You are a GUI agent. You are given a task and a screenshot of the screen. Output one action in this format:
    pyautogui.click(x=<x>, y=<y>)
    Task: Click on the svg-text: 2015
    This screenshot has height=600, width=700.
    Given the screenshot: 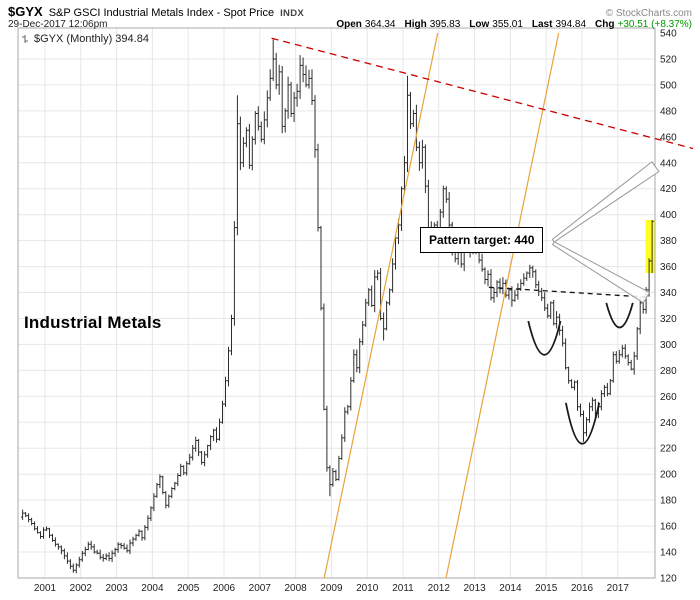 What is the action you would take?
    pyautogui.click(x=546, y=588)
    